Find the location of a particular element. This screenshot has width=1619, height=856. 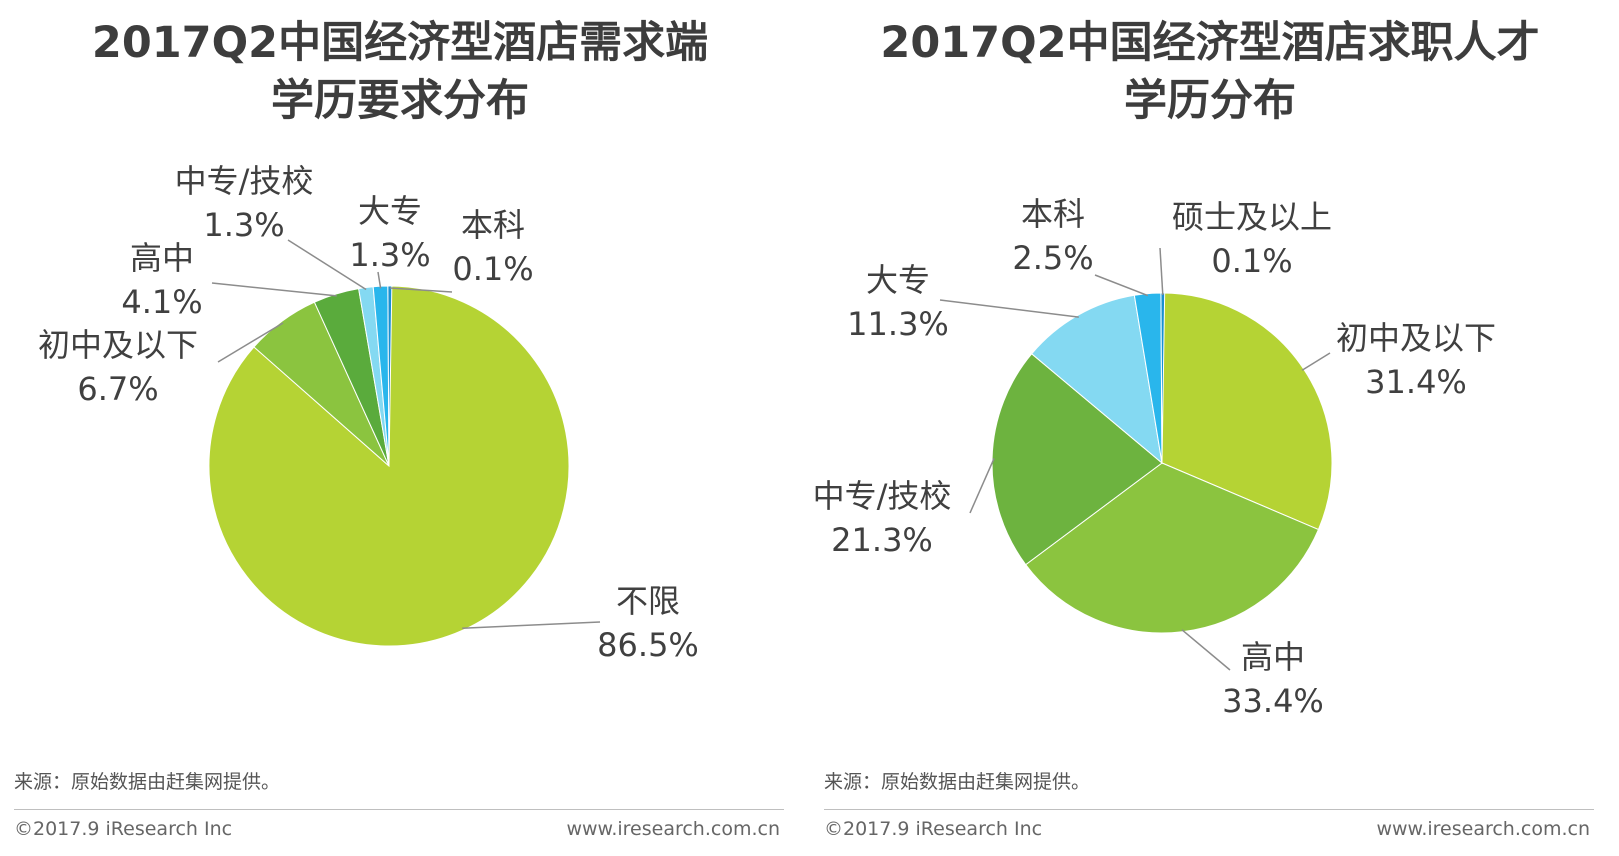

slice-value-label: 31.4% is located at coordinates (1416, 382).